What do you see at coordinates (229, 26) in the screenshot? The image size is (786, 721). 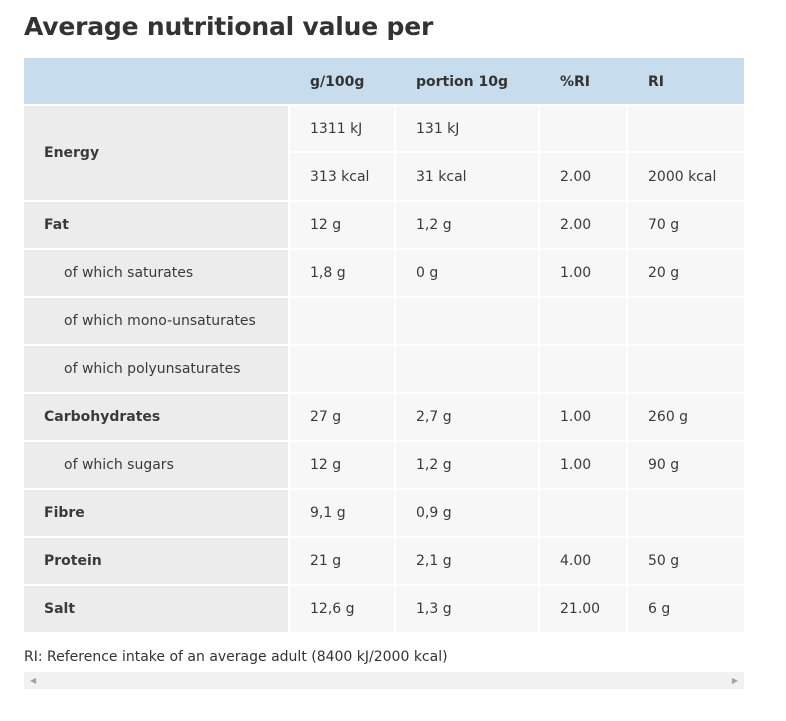 I see `page-title: Average nutritional value per` at bounding box center [229, 26].